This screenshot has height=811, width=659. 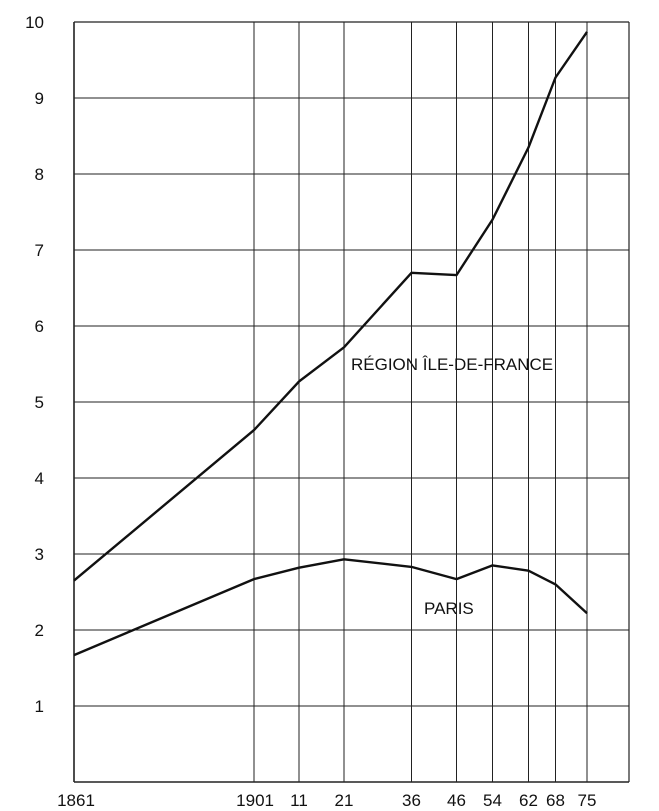 I want to click on y-tick-label: 7, so click(x=39, y=250).